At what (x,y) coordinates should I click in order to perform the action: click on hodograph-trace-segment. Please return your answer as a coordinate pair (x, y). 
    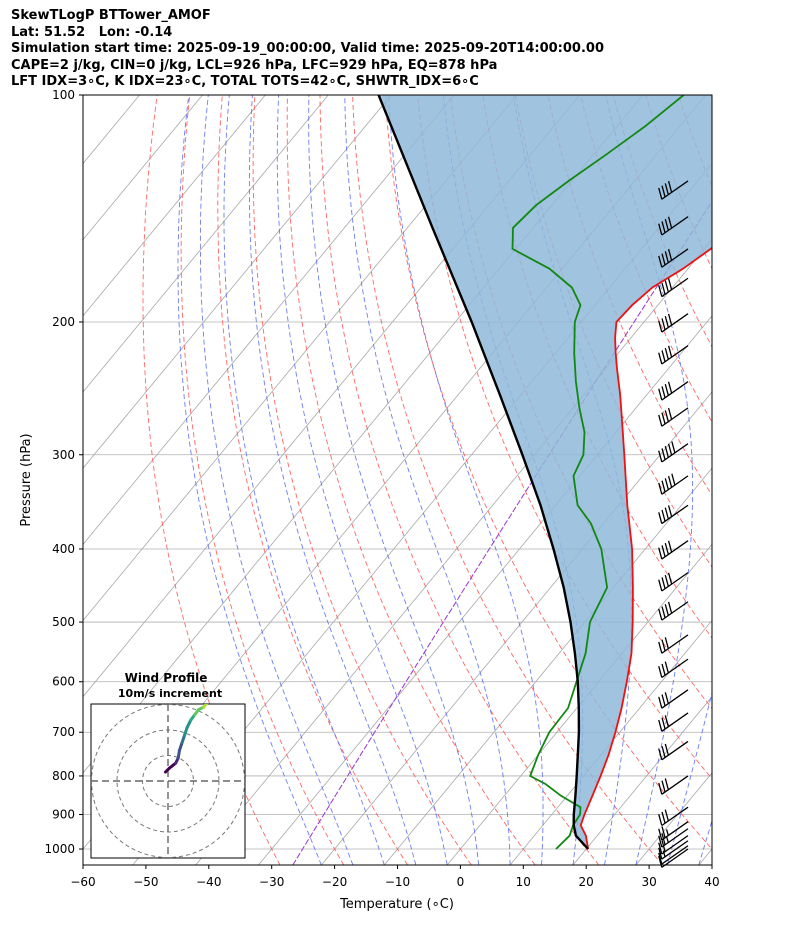
    Looking at the image, I should click on (205, 706).